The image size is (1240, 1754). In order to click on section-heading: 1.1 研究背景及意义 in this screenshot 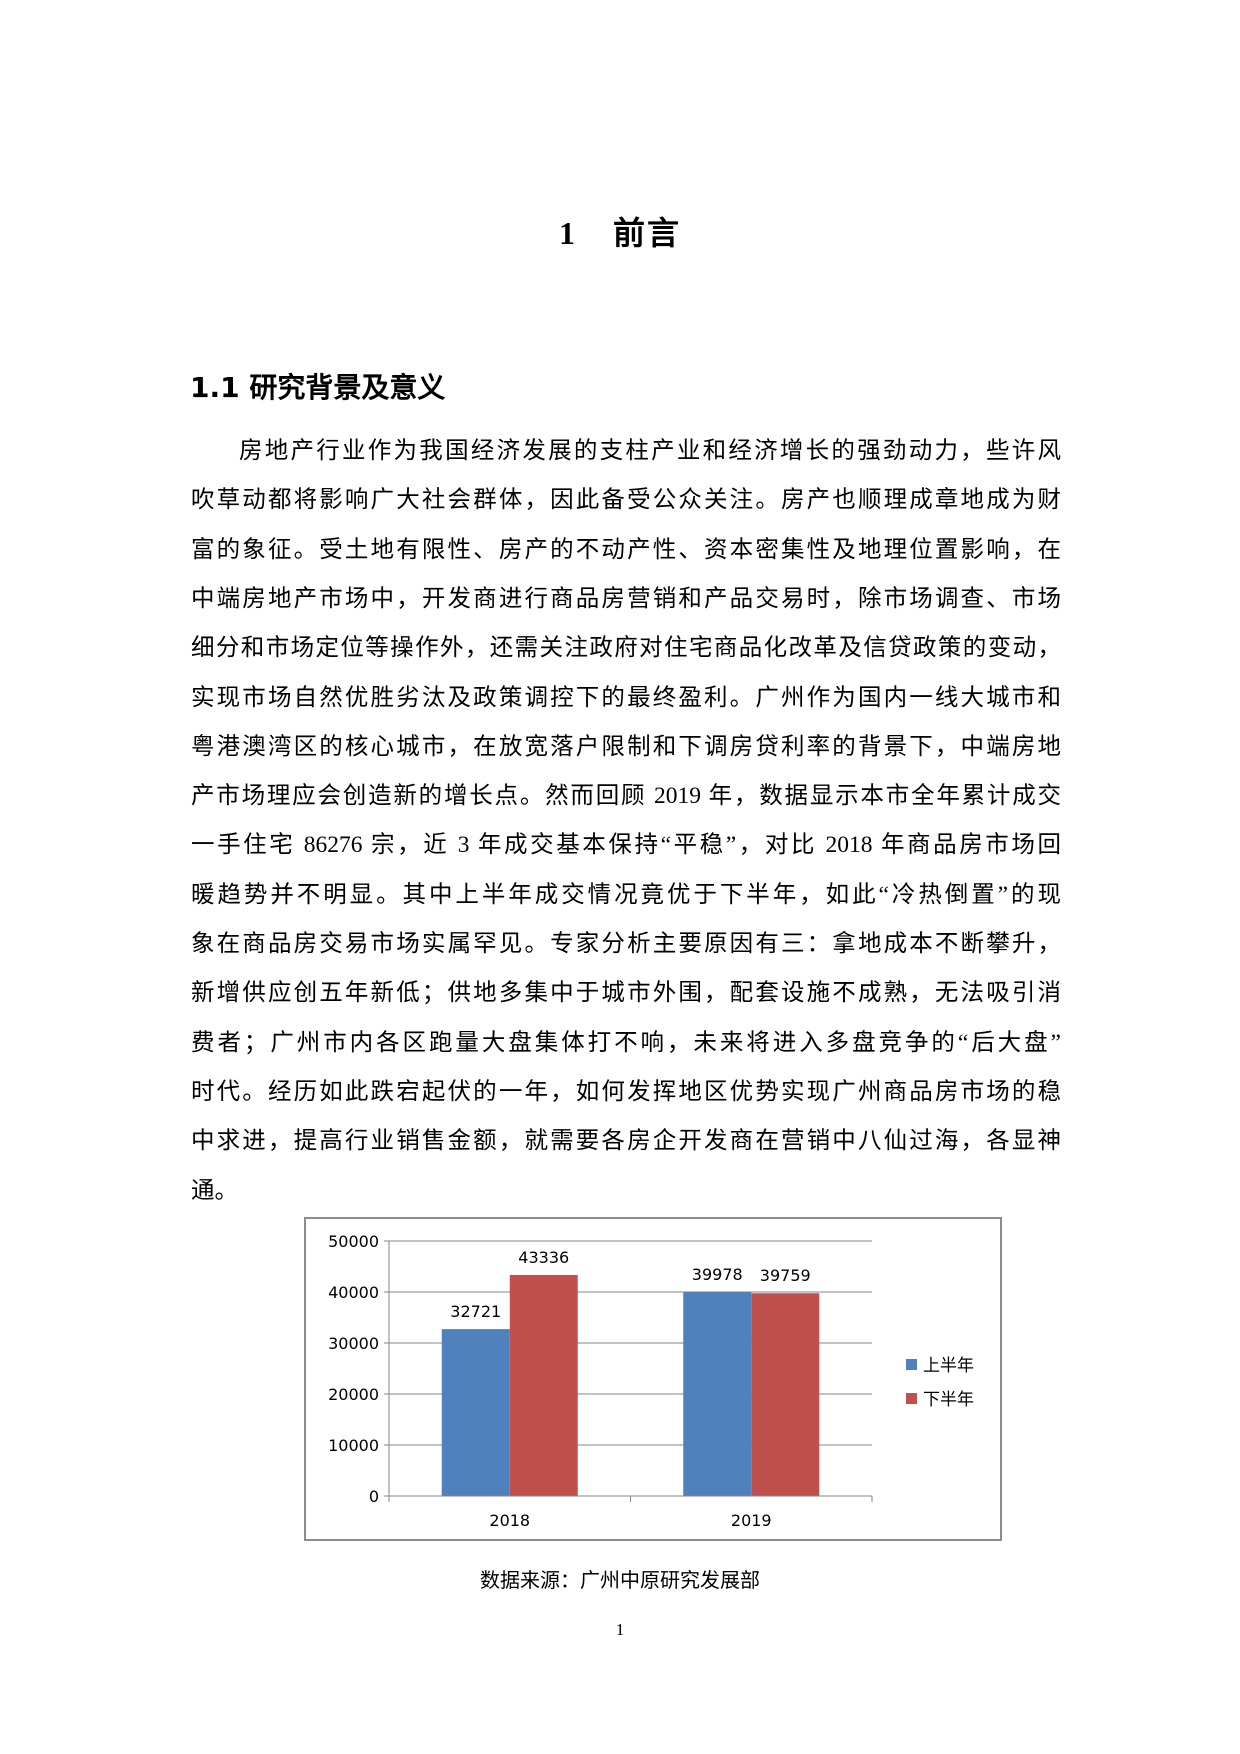, I will do `click(318, 387)`.